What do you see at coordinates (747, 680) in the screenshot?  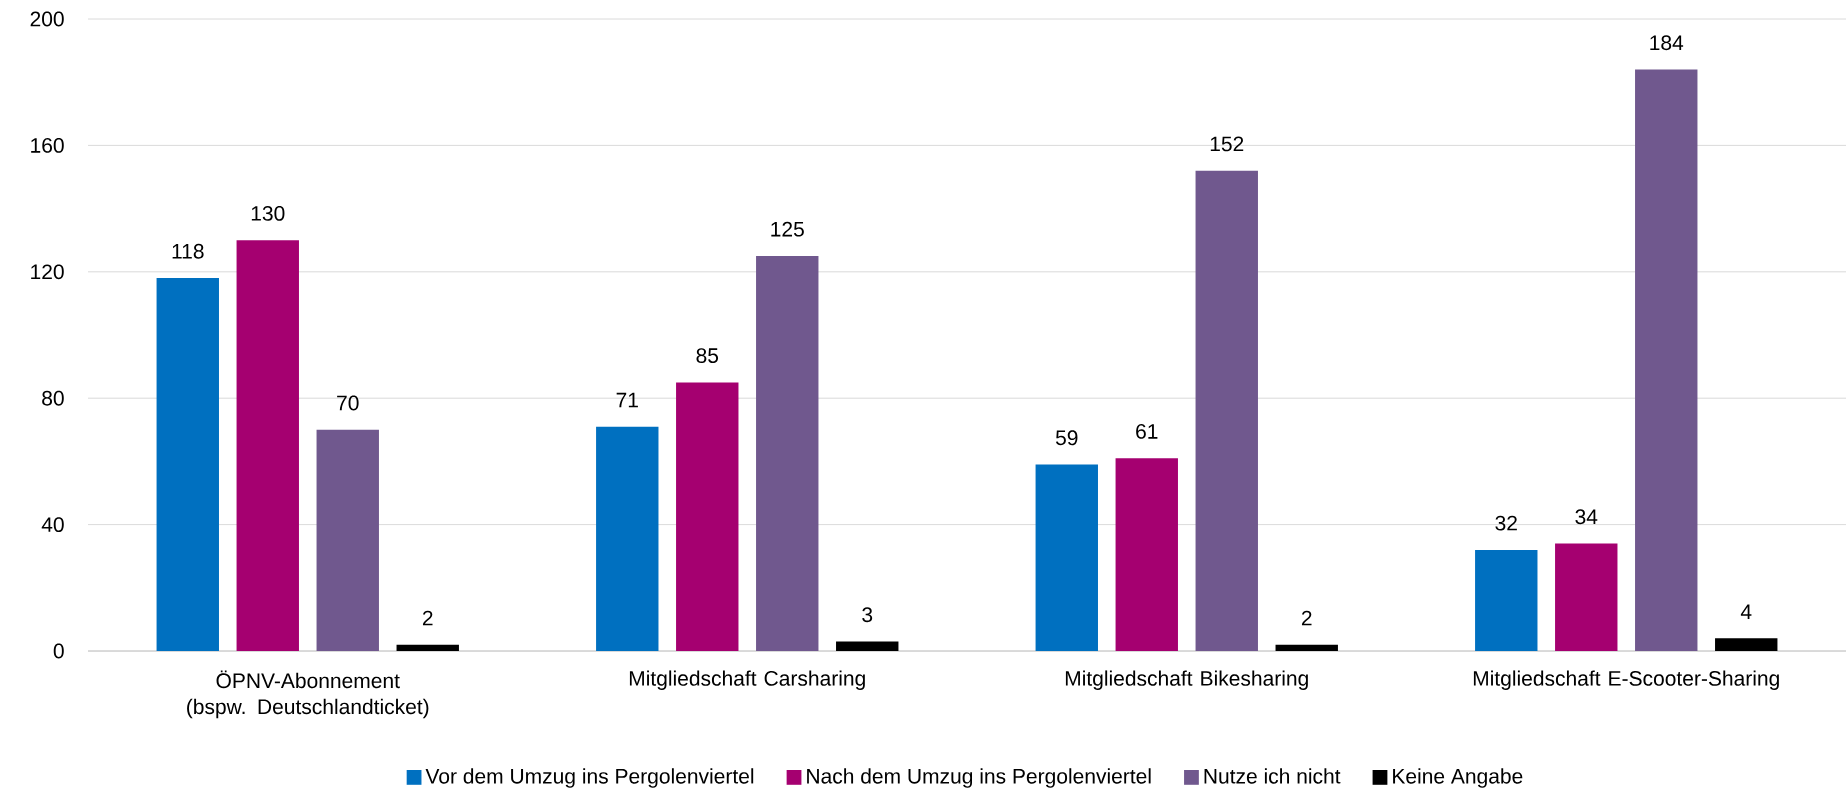 I see `x-tick-label: Mitgliedschaft Carsharing` at bounding box center [747, 680].